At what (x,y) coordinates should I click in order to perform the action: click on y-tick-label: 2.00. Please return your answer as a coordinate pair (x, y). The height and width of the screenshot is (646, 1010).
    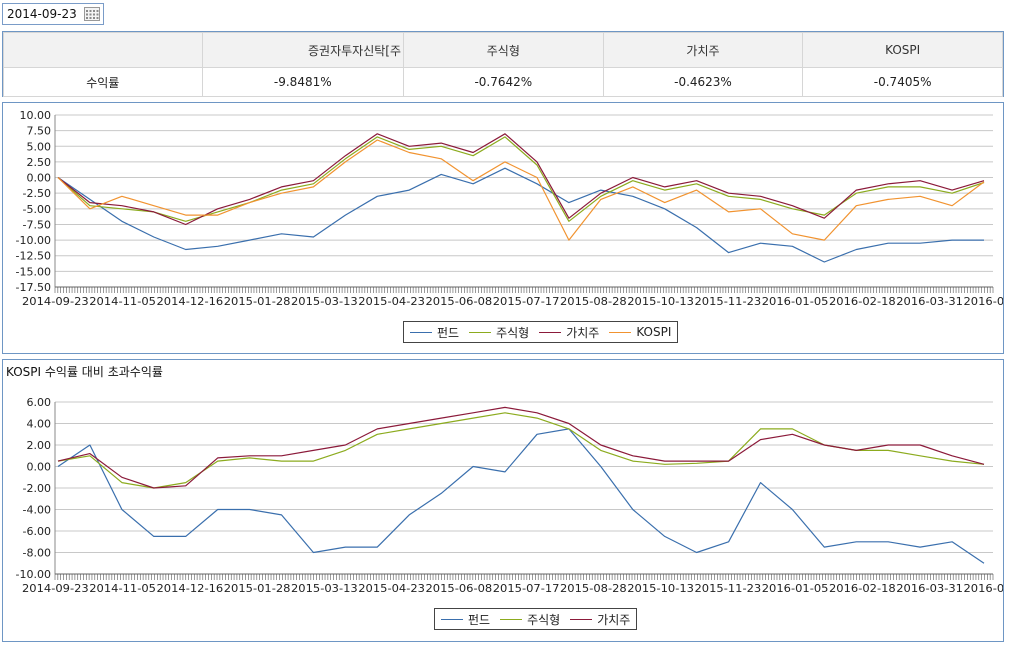
    Looking at the image, I should click on (39, 445).